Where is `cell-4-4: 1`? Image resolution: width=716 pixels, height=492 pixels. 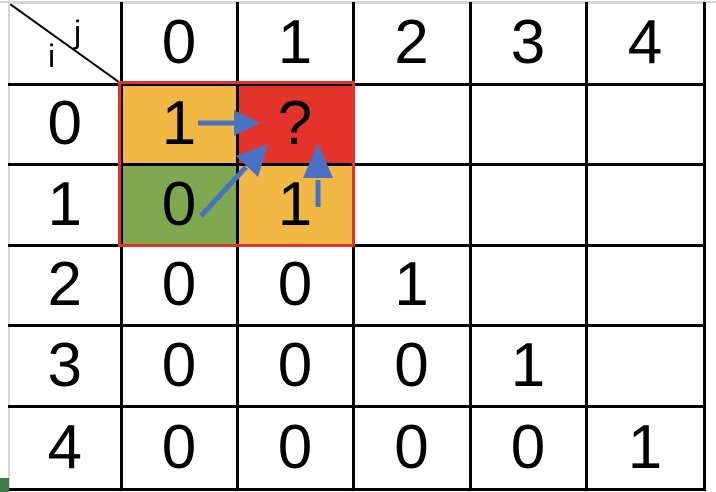 cell-4-4: 1 is located at coordinates (645, 447).